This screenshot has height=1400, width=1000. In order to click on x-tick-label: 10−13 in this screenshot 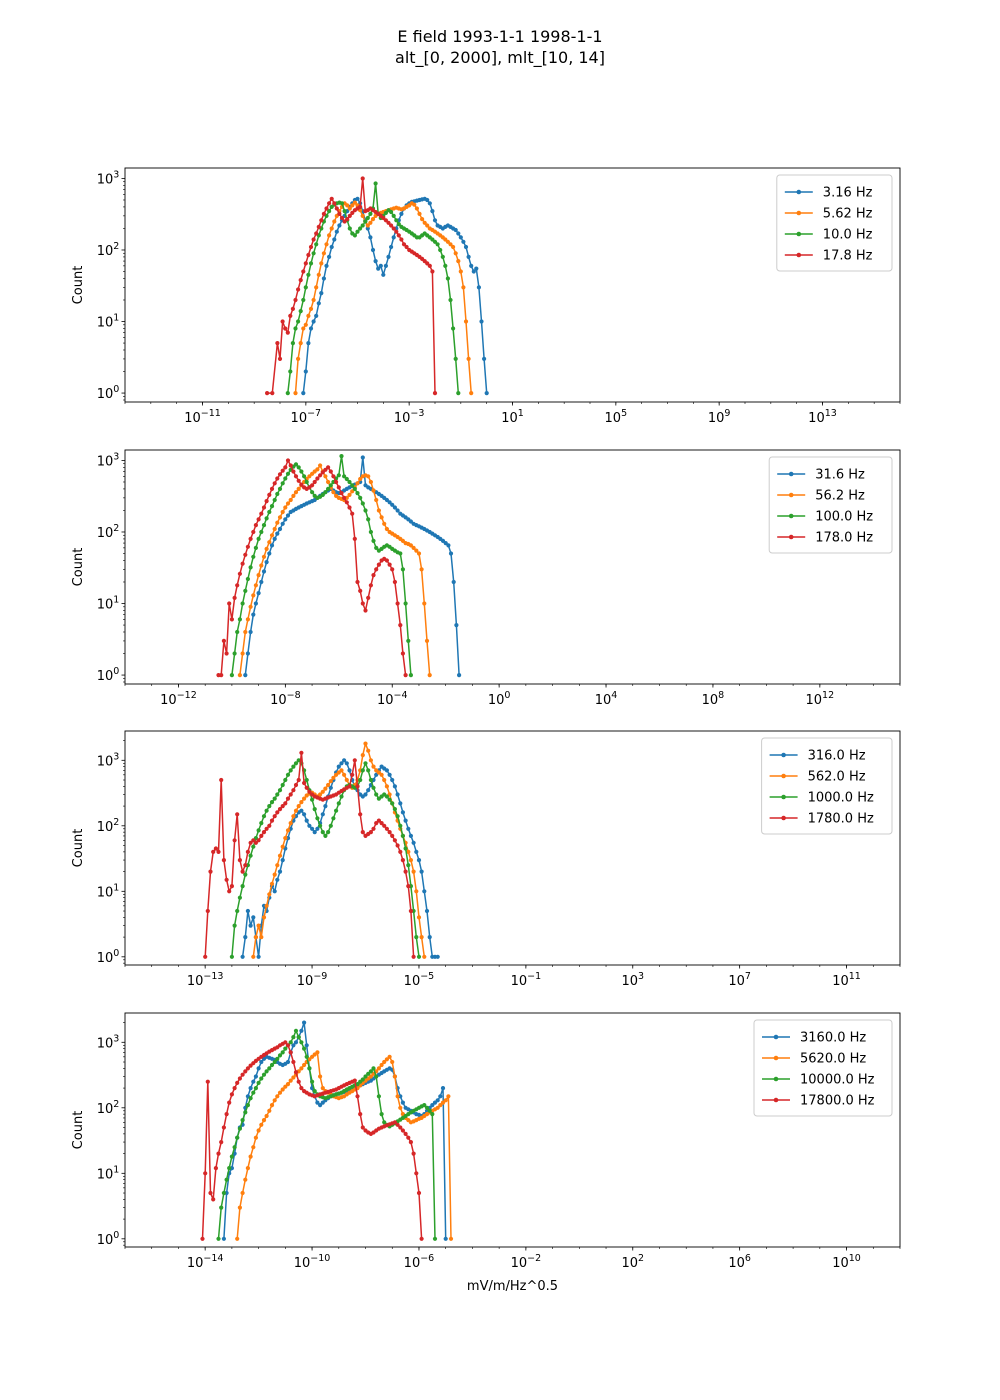, I will do `click(205, 980)`.